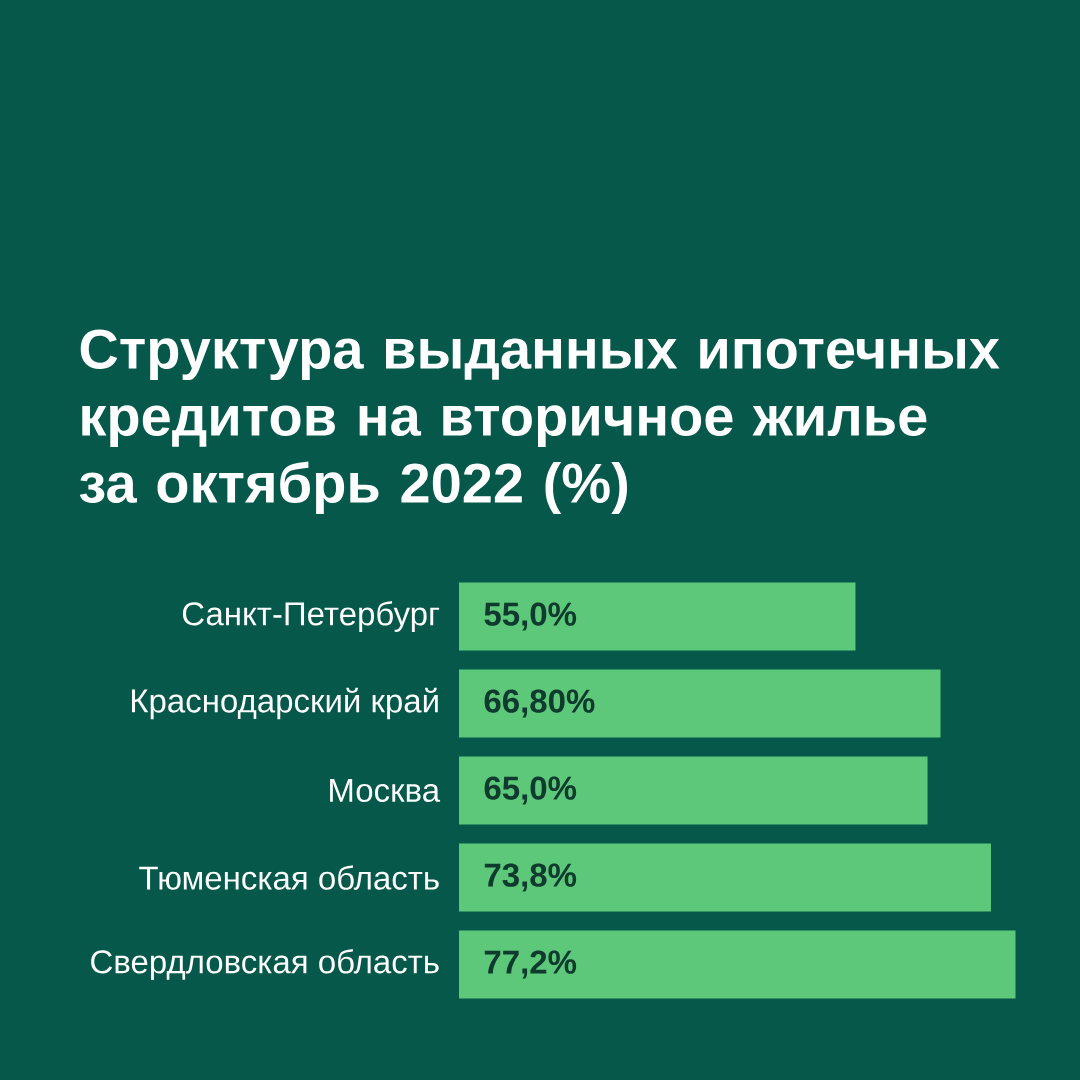 Image resolution: width=1080 pixels, height=1080 pixels. Describe the element at coordinates (539, 703) in the screenshot. I see `data-label: 66,80%` at that location.